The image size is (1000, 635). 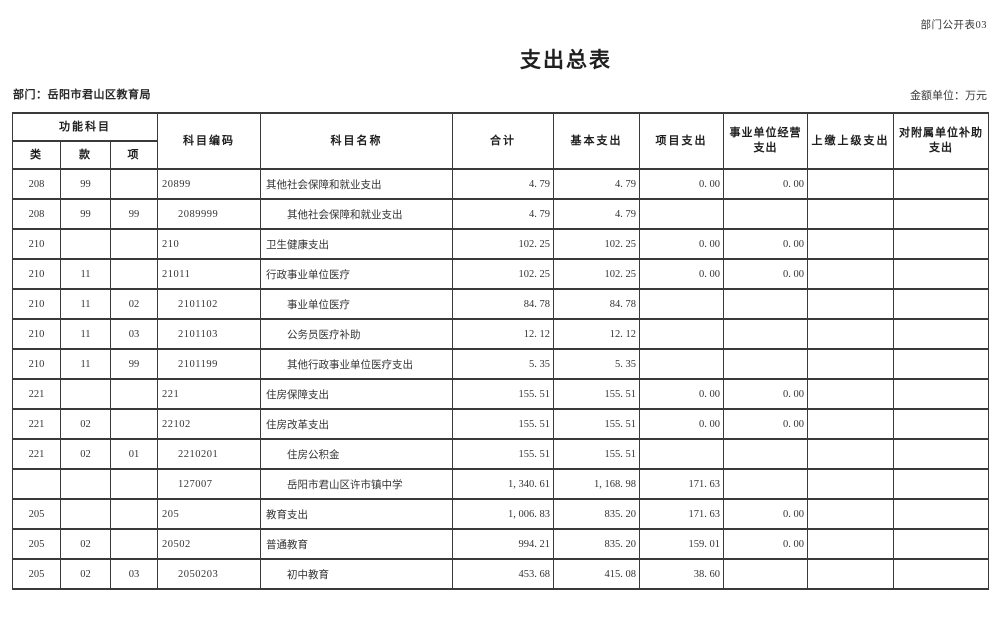 What do you see at coordinates (85, 184) in the screenshot?
I see `cell-kuan: 99` at bounding box center [85, 184].